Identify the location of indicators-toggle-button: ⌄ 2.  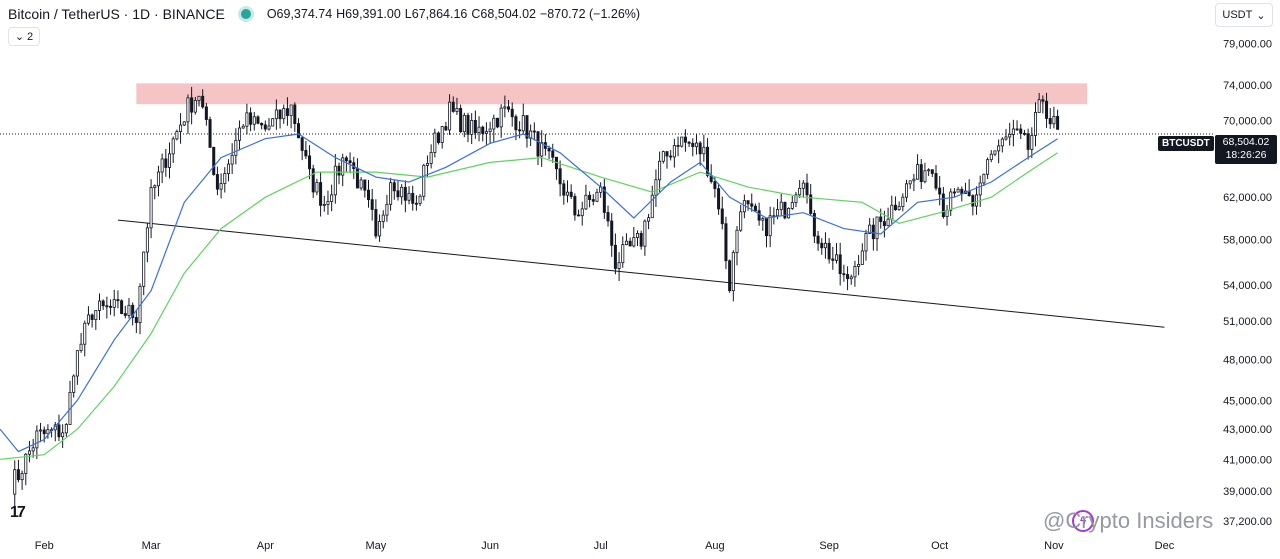
(24, 36).